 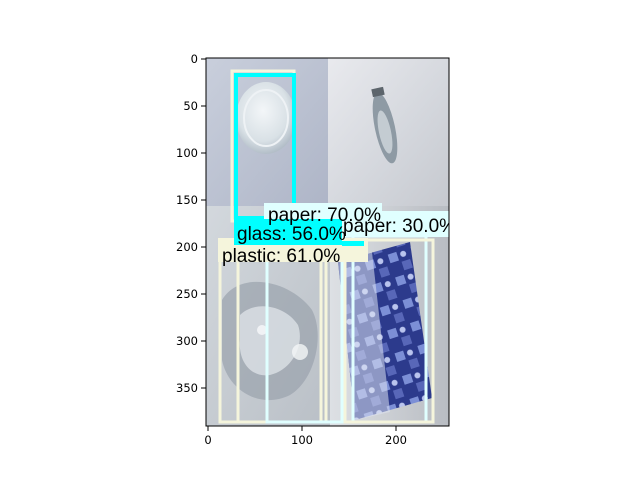 What do you see at coordinates (324, 215) in the screenshot?
I see `label-paper-1: paper: 70.0%` at bounding box center [324, 215].